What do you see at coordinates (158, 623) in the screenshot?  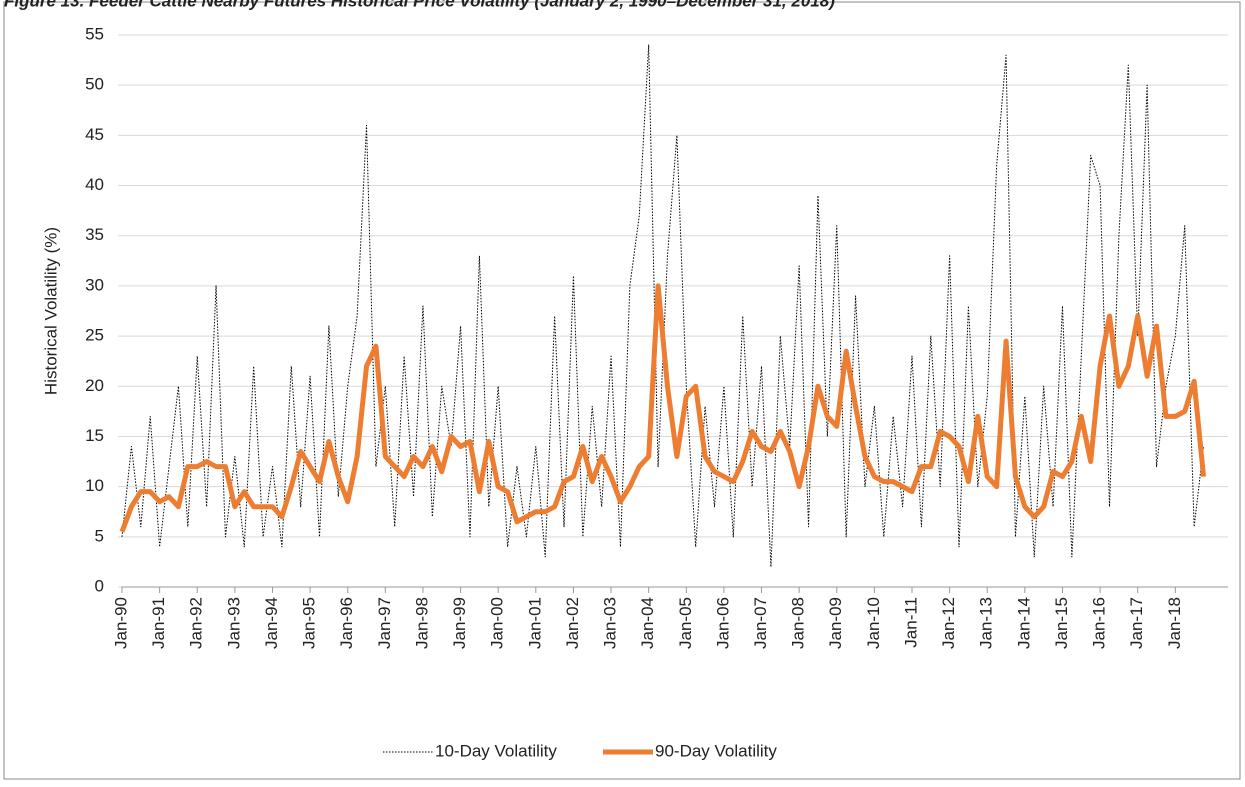 I see `x-tick-label: Jan-91` at bounding box center [158, 623].